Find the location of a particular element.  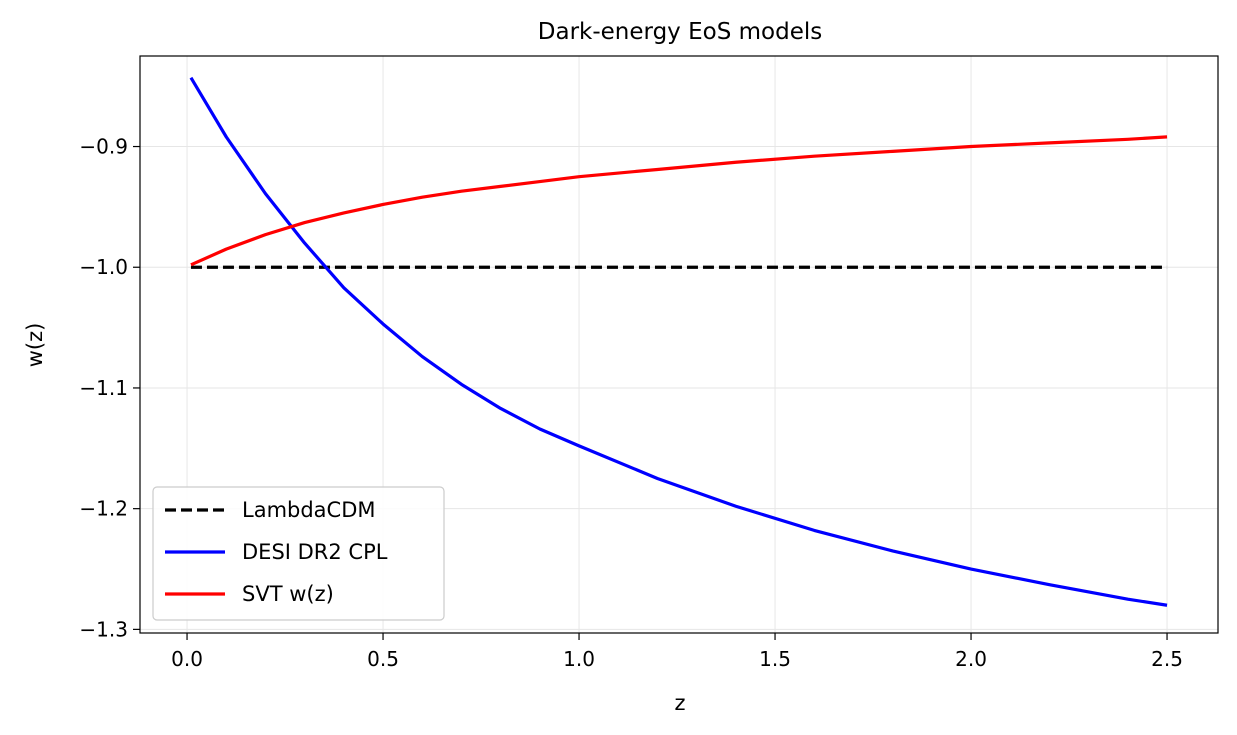

legend-label-1: DESI DR2 CPL is located at coordinates (315, 552).